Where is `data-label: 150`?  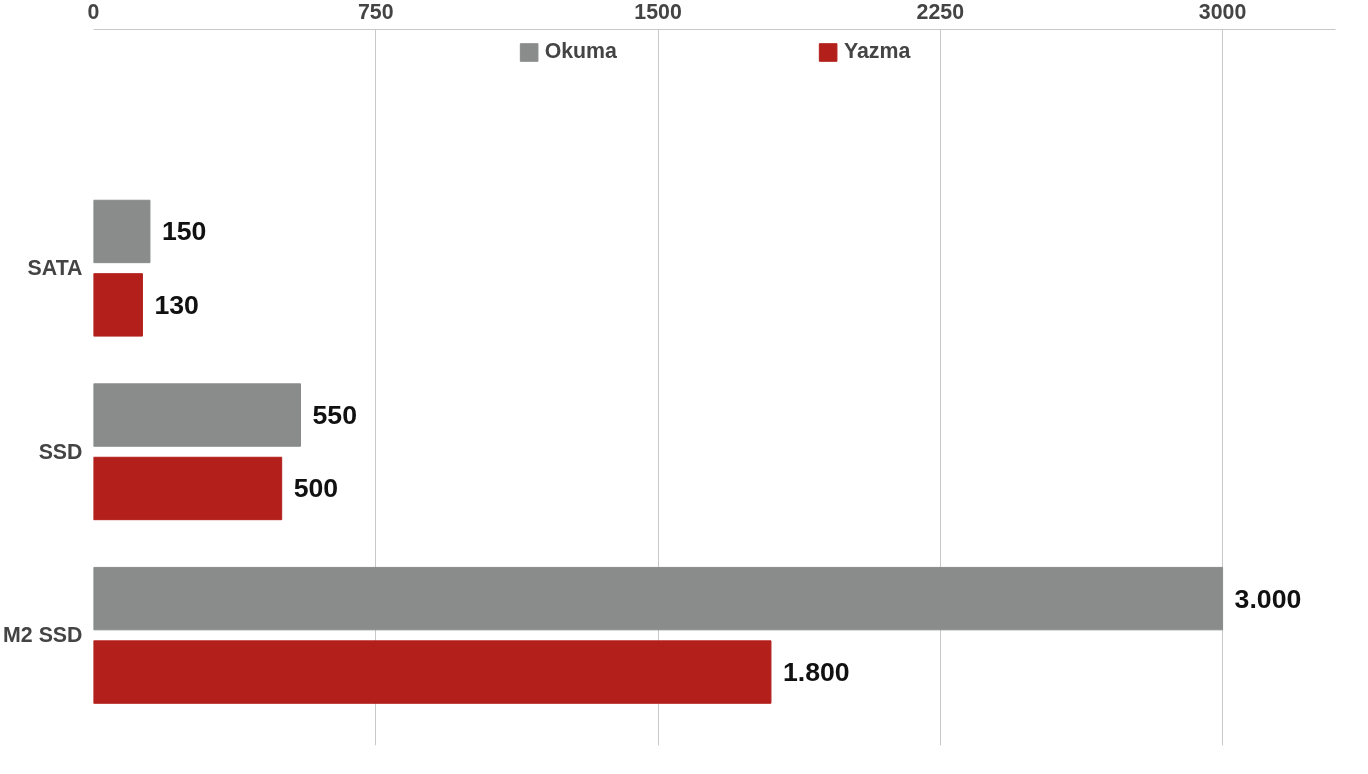 data-label: 150 is located at coordinates (184, 231).